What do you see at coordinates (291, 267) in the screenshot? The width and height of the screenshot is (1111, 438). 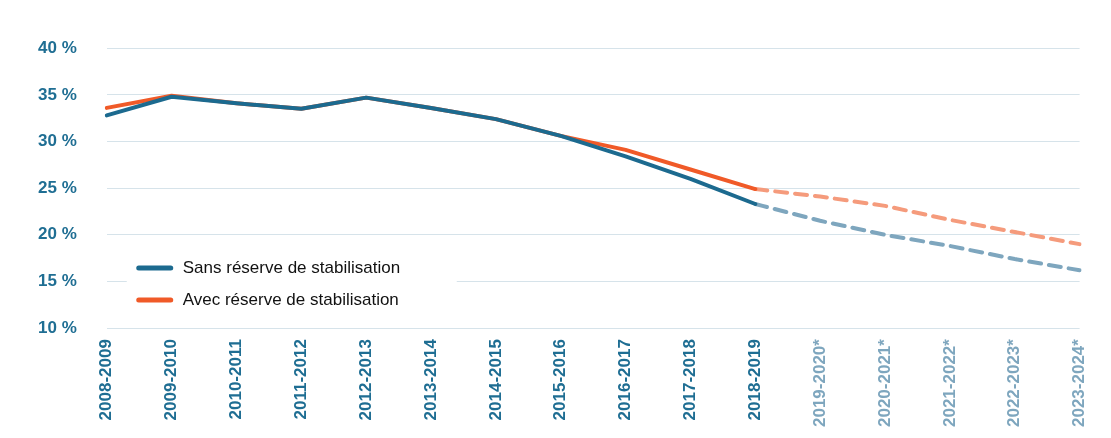 I see `legend-label: Sans réserve de stabilisation` at bounding box center [291, 267].